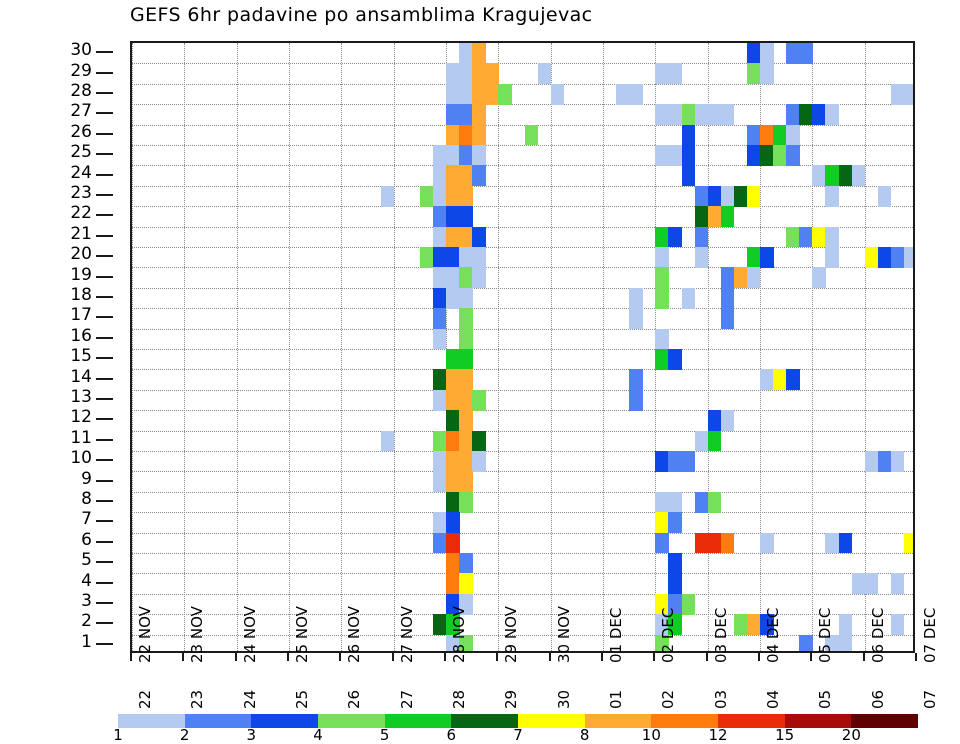  What do you see at coordinates (86, 560) in the screenshot?
I see `y-tick-label: 5` at bounding box center [86, 560].